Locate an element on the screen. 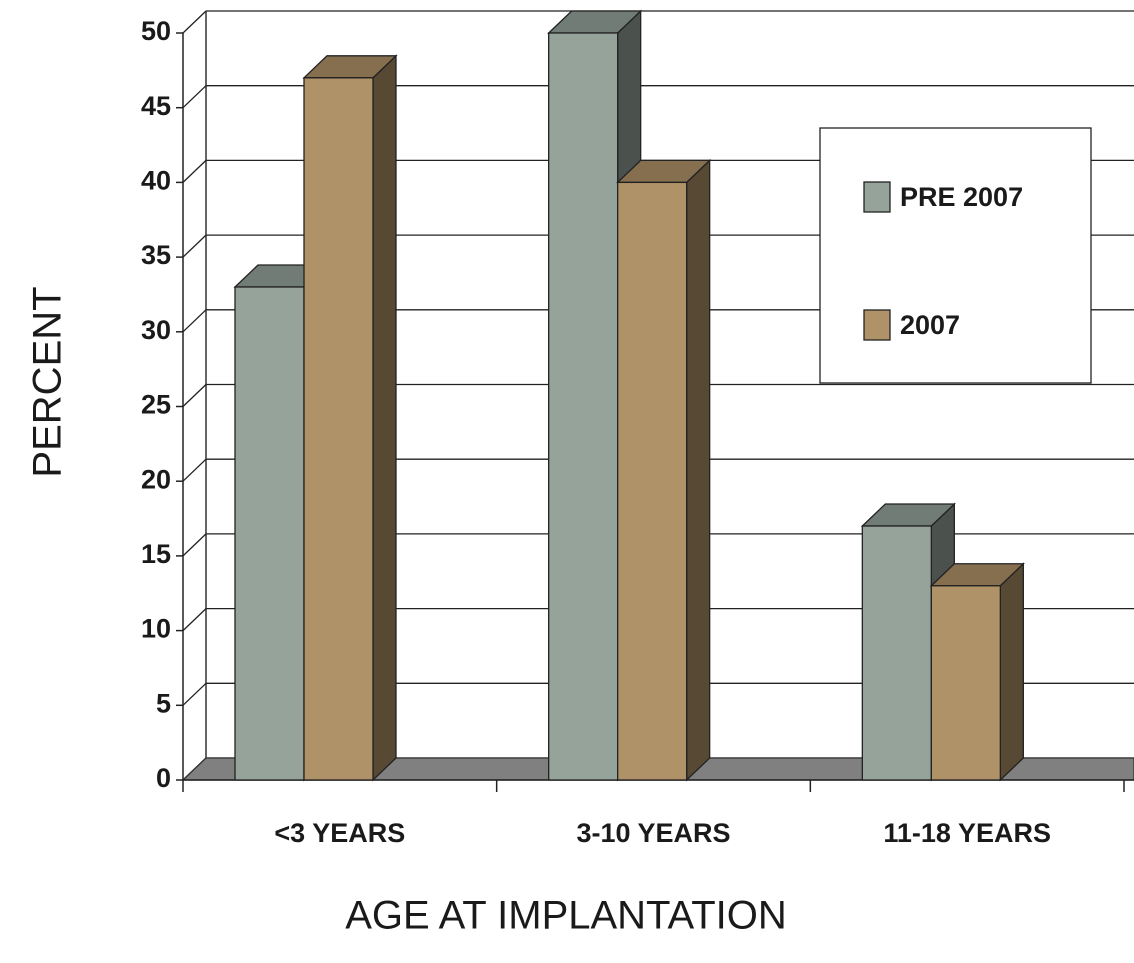 Image resolution: width=1134 pixels, height=963 pixels. x-tick-label: 11-18 YEARS is located at coordinates (967, 833).